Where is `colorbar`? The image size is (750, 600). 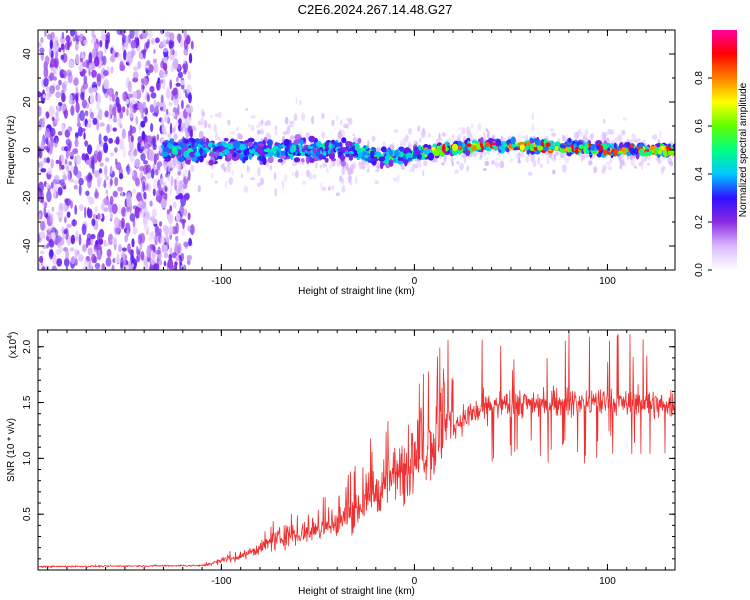 colorbar is located at coordinates (724, 150).